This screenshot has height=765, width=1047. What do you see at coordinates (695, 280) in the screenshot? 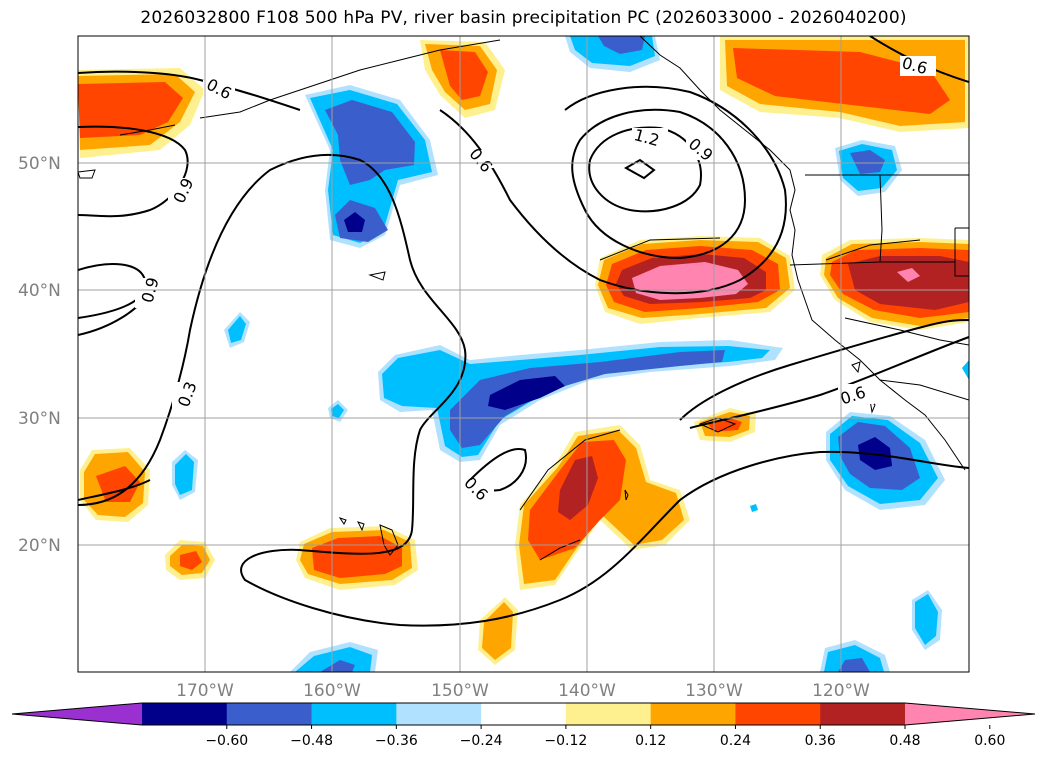
I see `precip-anomaly-positive-center` at bounding box center [695, 280].